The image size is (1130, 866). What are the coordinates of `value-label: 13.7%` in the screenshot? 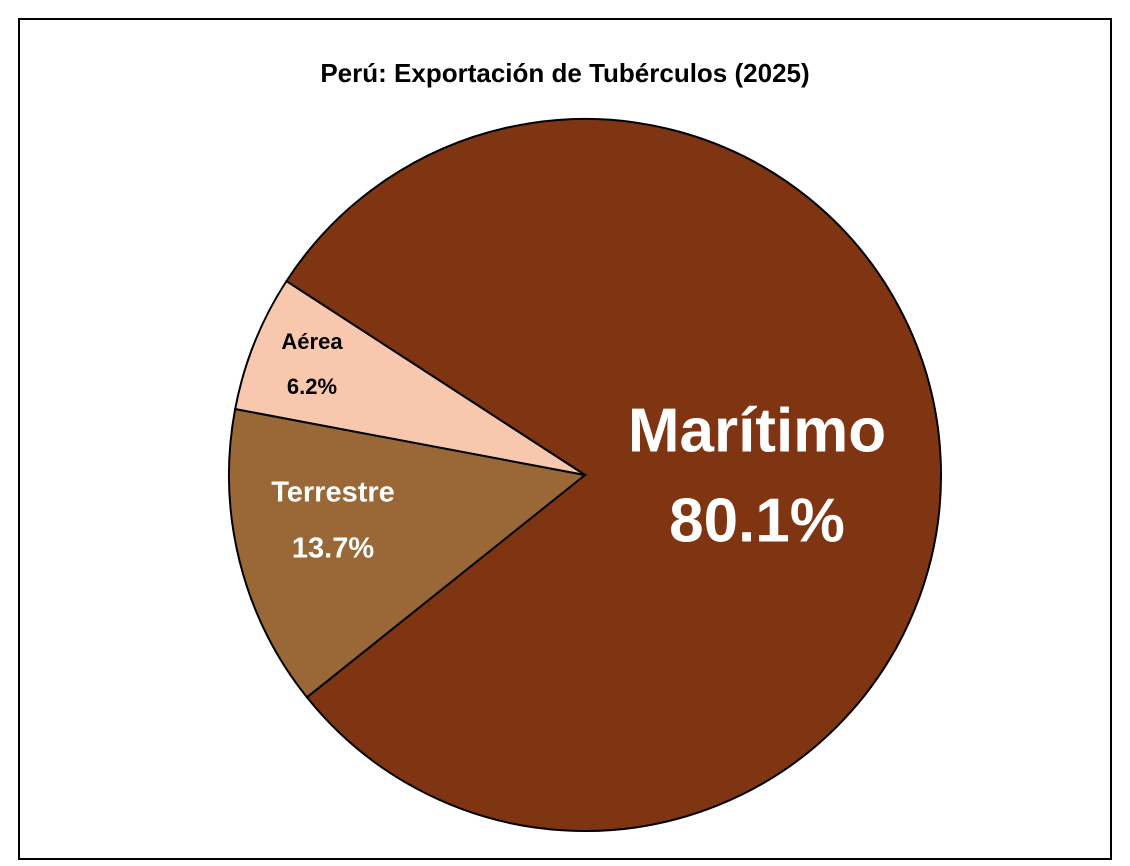 It's located at (333, 549).